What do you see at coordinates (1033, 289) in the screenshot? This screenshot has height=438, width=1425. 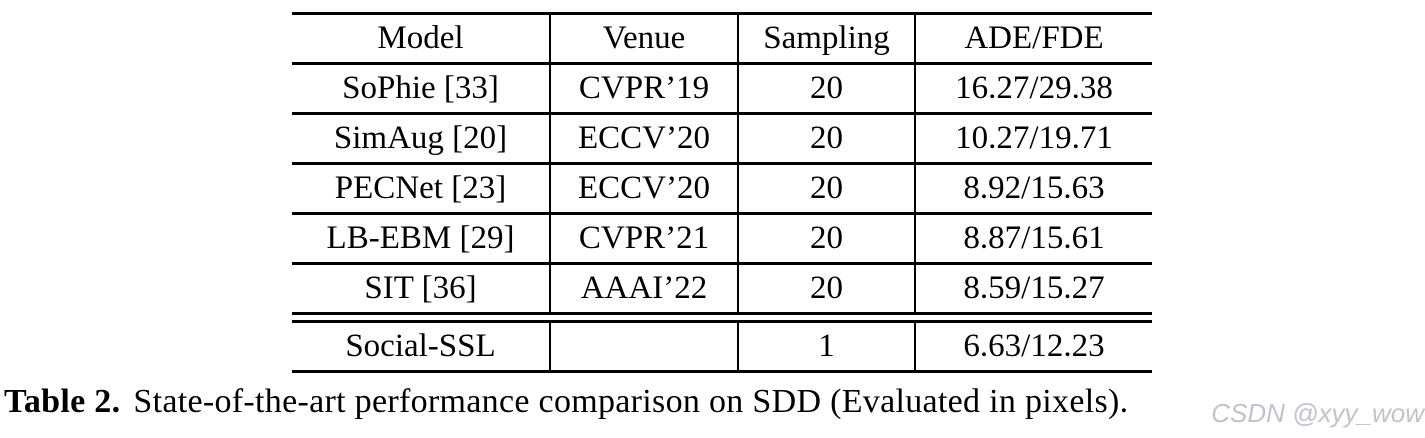 I see `cell-ade-fde: 8.59/15.27` at bounding box center [1033, 289].